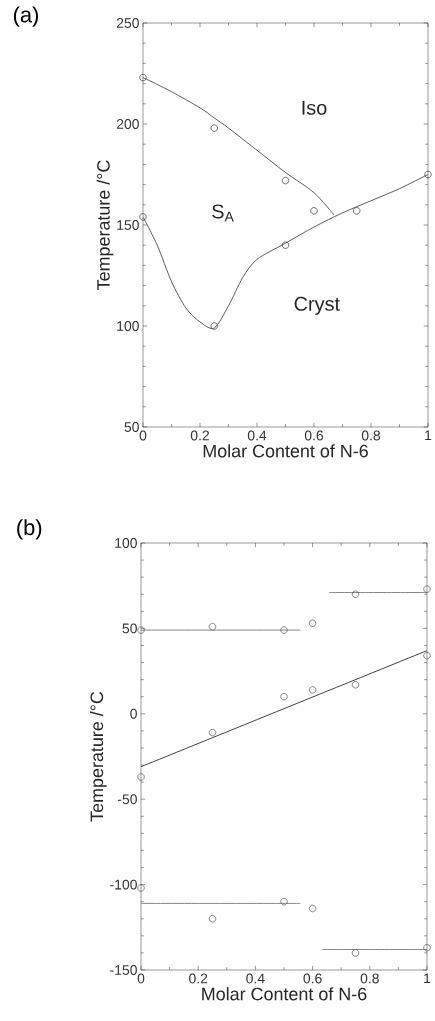 Image resolution: width=435 pixels, height=1021 pixels. What do you see at coordinates (127, 23) in the screenshot?
I see `y-tick-label: 250` at bounding box center [127, 23].